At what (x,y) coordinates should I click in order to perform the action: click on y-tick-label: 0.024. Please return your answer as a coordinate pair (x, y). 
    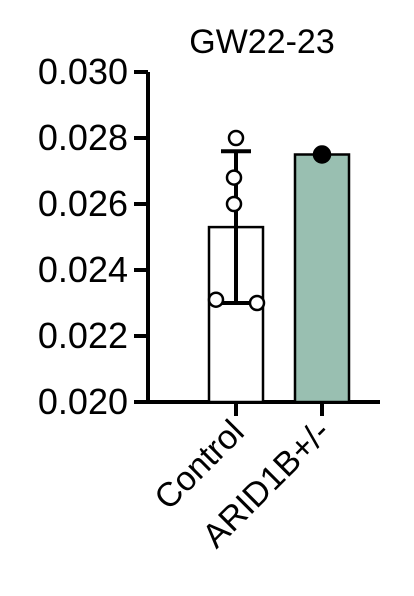
    Looking at the image, I should click on (83, 269).